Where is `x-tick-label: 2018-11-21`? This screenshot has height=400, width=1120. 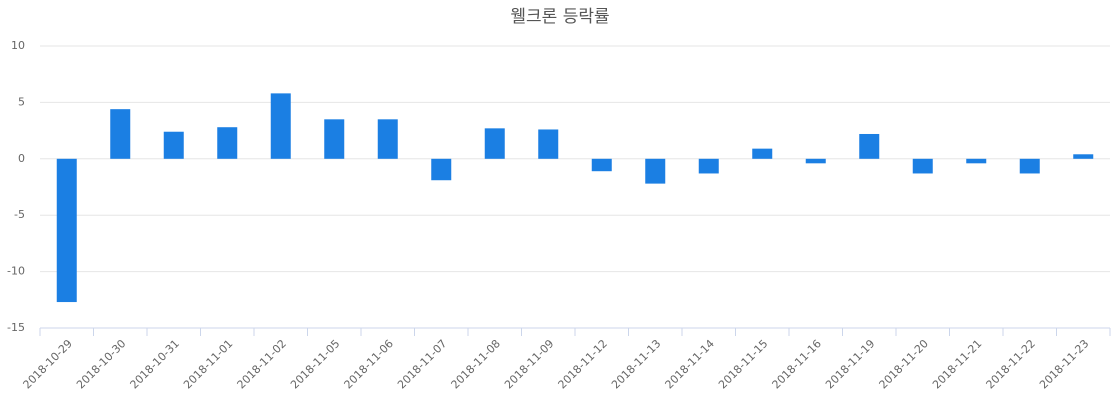 x-tick-label: 2018-11-21 is located at coordinates (957, 364).